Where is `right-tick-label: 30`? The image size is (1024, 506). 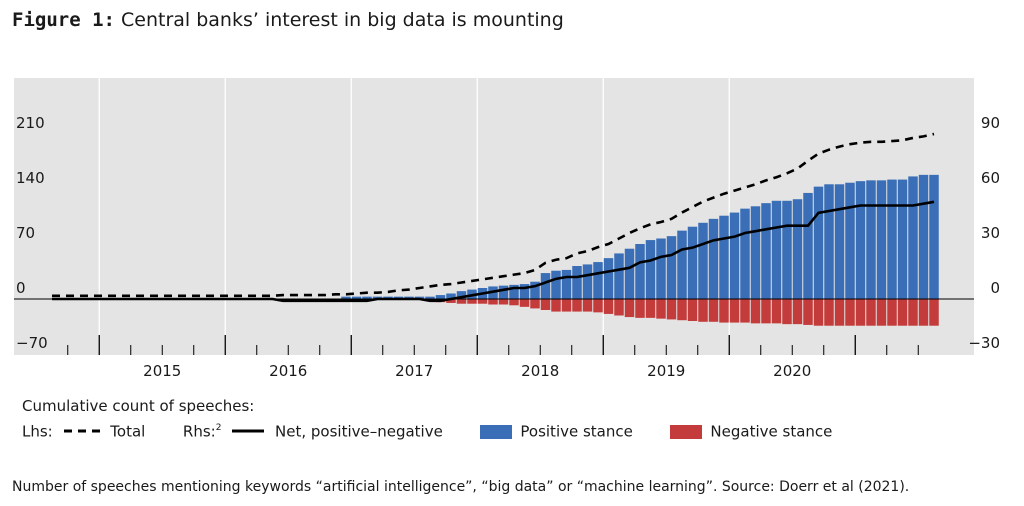 right-tick-label: 30 is located at coordinates (990, 233).